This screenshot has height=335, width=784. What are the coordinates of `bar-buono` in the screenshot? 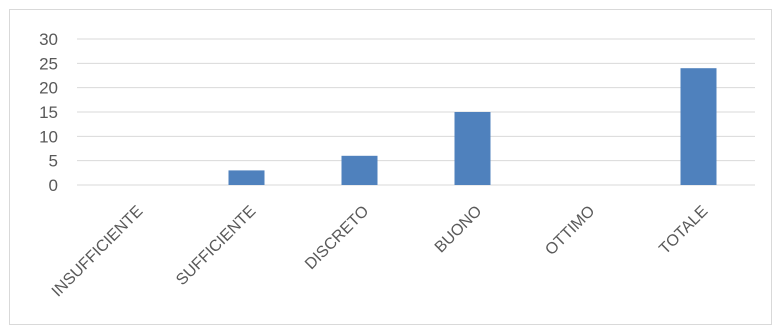 It's located at (472, 148).